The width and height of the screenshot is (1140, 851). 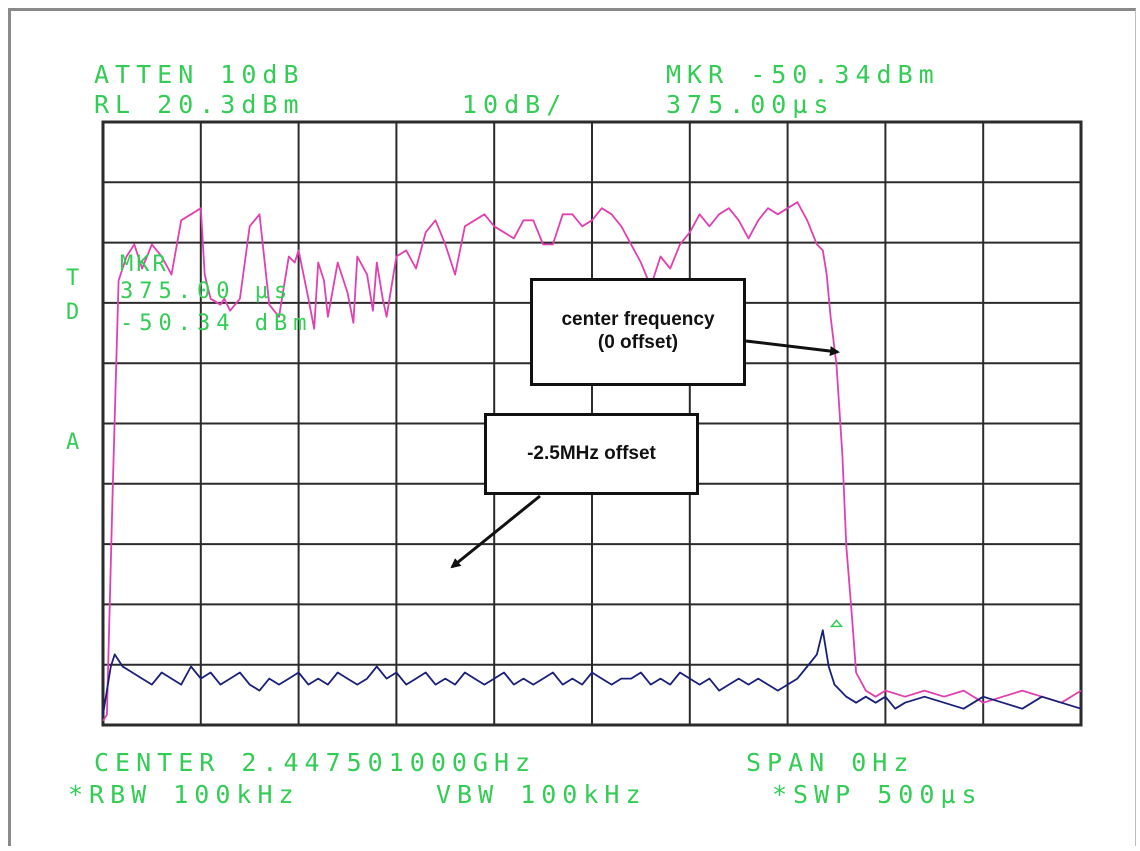 What do you see at coordinates (184, 794) in the screenshot?
I see `rbw-label: *RBW 100kHz` at bounding box center [184, 794].